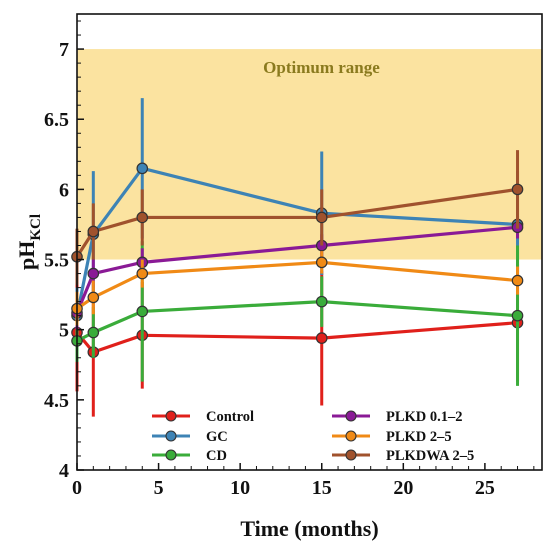 The image size is (545, 550). What do you see at coordinates (216, 456) in the screenshot?
I see `legend-label: CD` at bounding box center [216, 456].